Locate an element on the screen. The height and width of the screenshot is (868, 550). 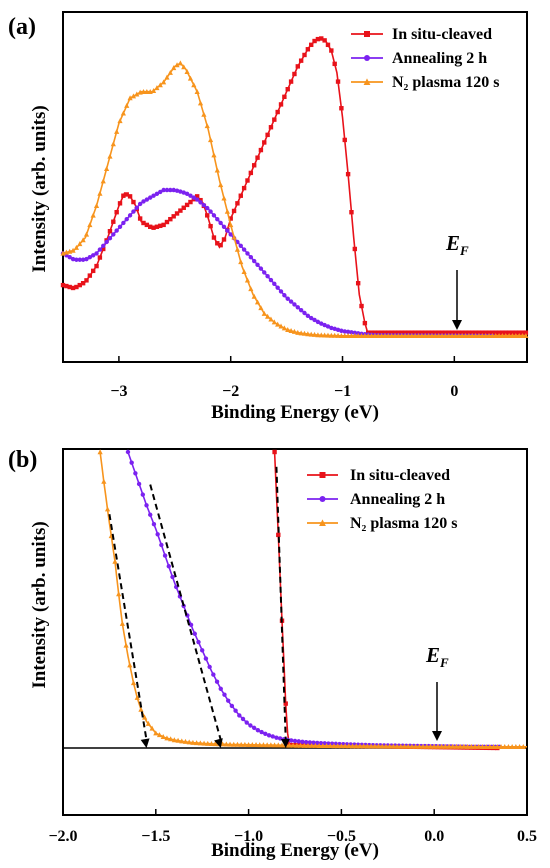
panel-a-x-tick-label: 0 is located at coordinates (454, 391).